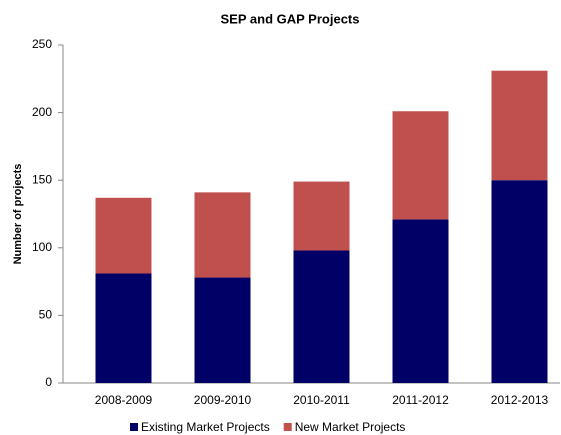  I want to click on x-tick-label: 2009-2010, so click(223, 400).